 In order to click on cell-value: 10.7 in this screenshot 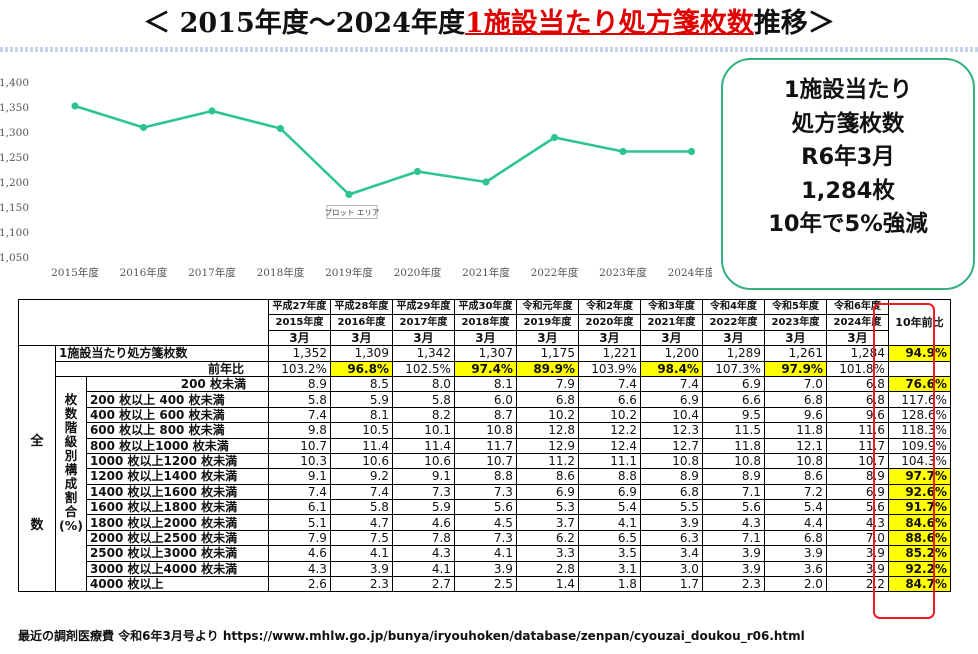, I will do `click(485, 461)`.